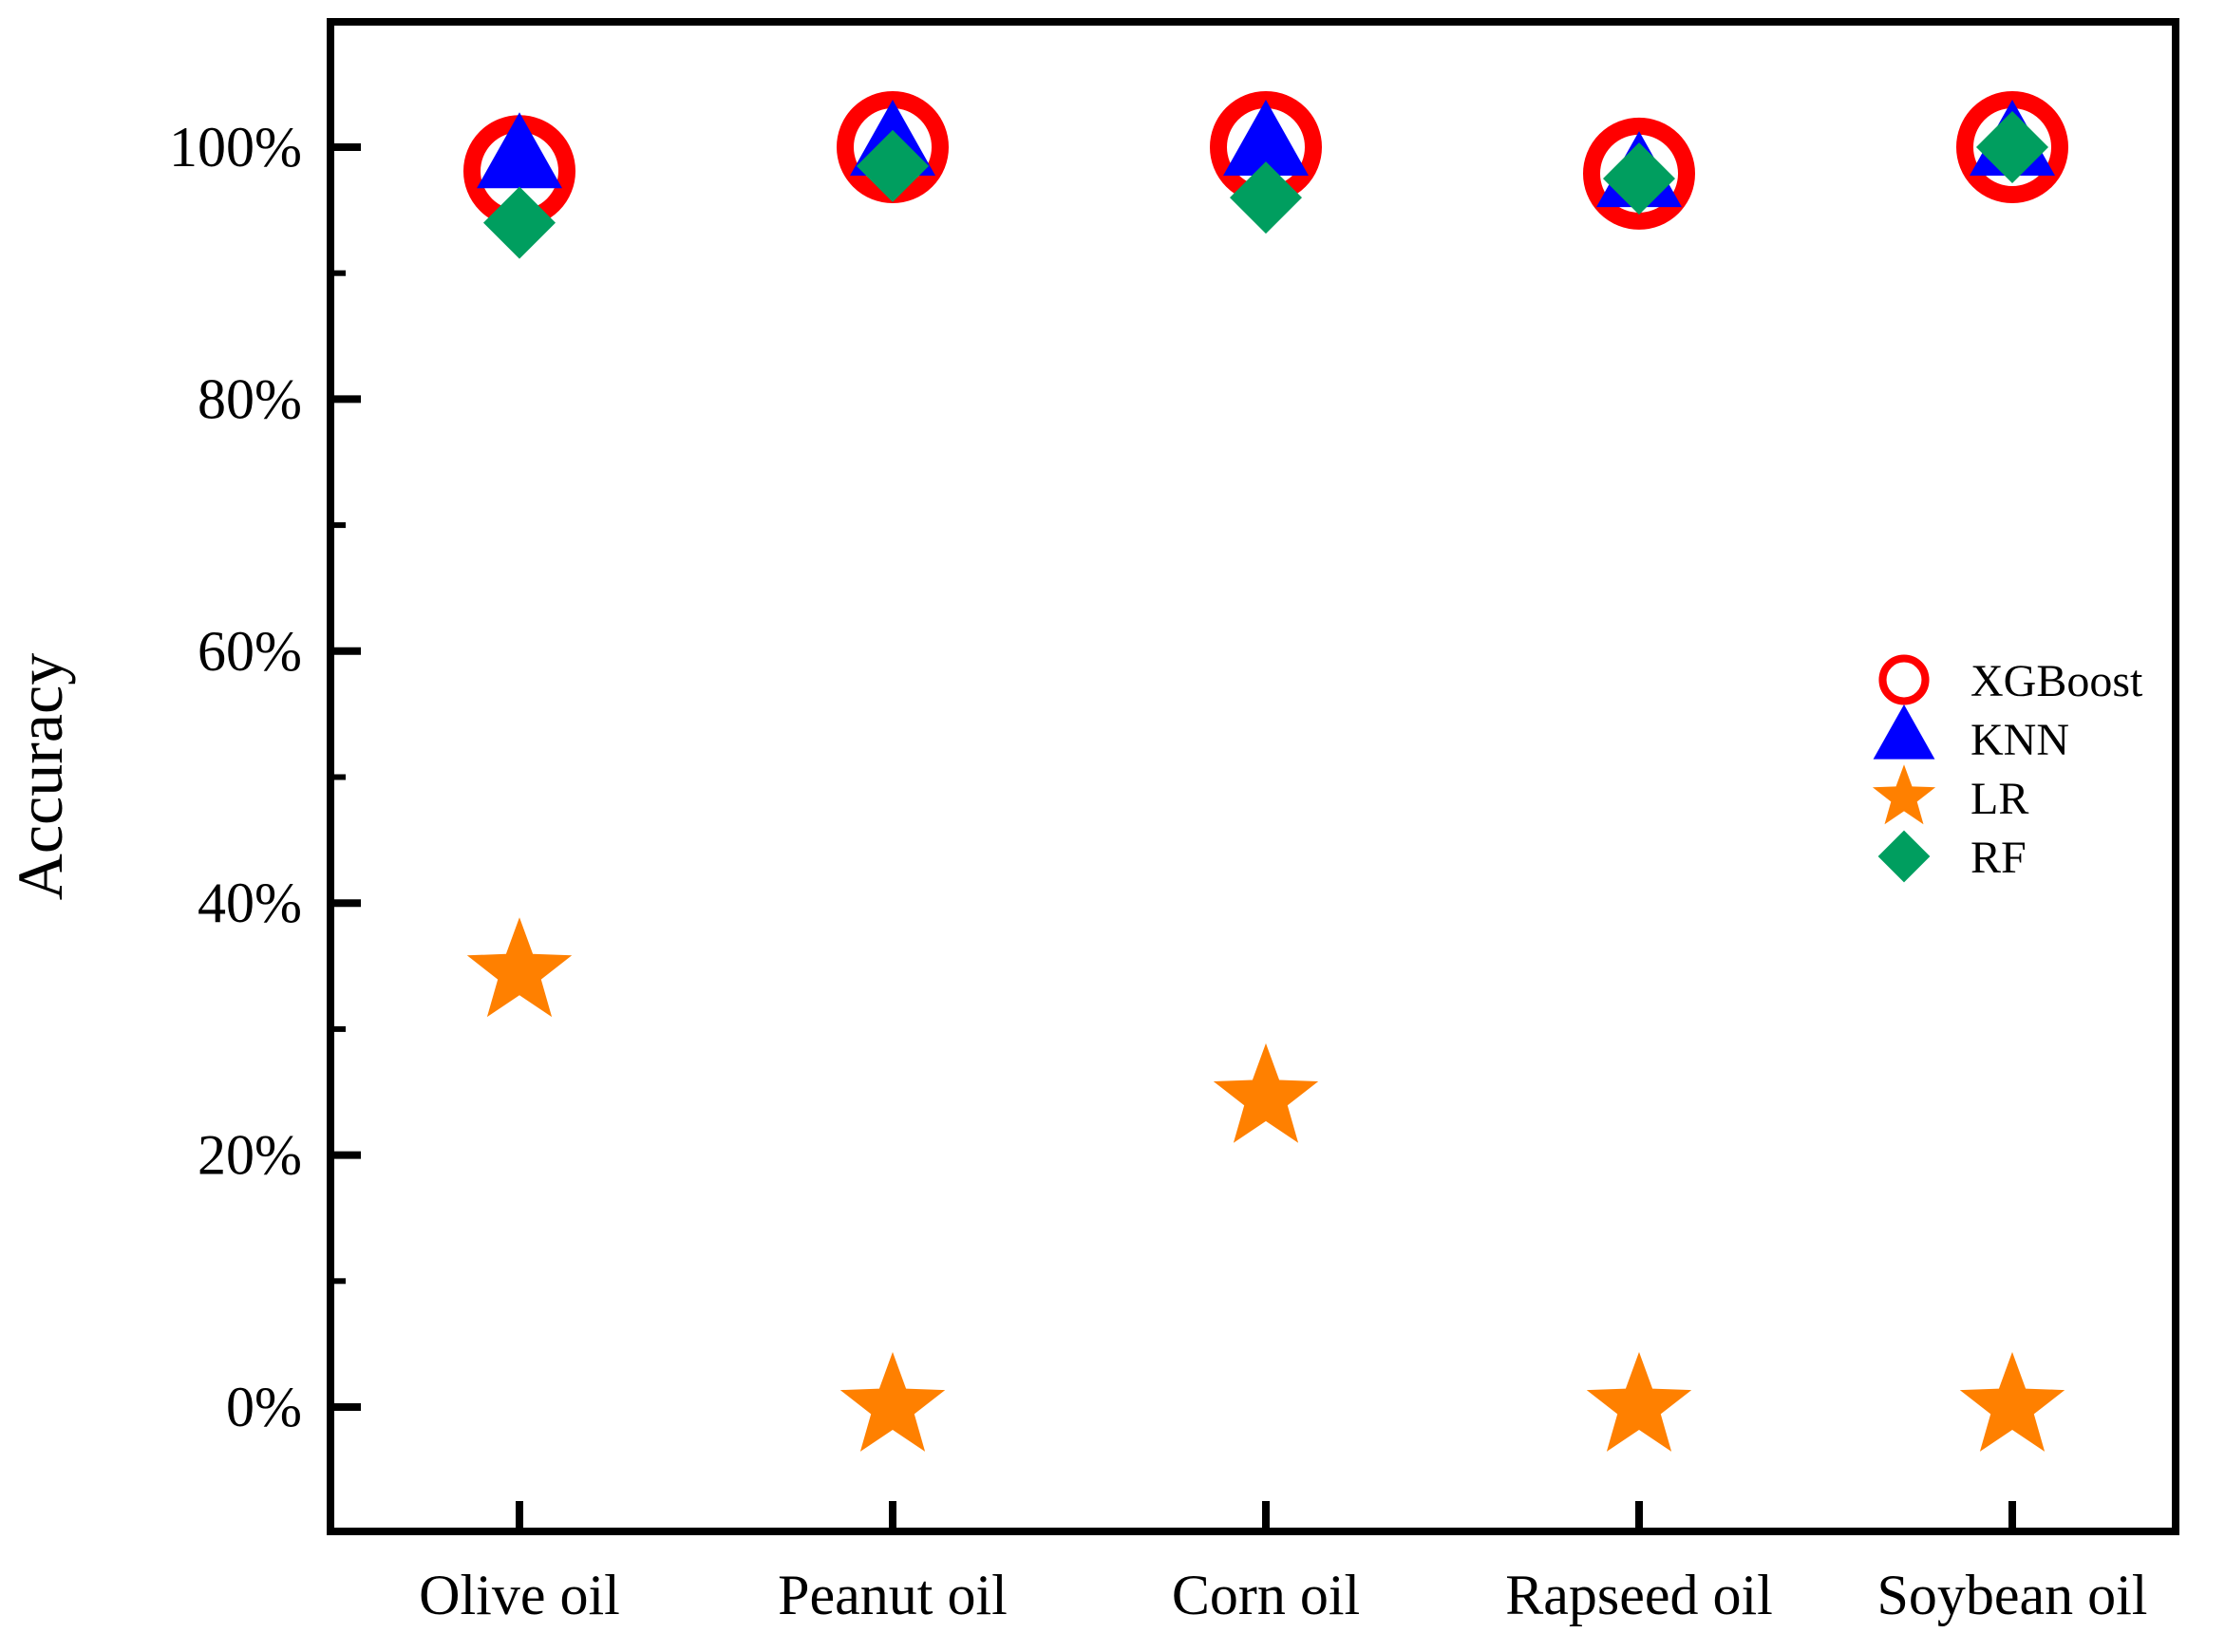 This screenshot has height=1652, width=2225. Describe the element at coordinates (250, 651) in the screenshot. I see `y-tick-label: 60%` at that location.